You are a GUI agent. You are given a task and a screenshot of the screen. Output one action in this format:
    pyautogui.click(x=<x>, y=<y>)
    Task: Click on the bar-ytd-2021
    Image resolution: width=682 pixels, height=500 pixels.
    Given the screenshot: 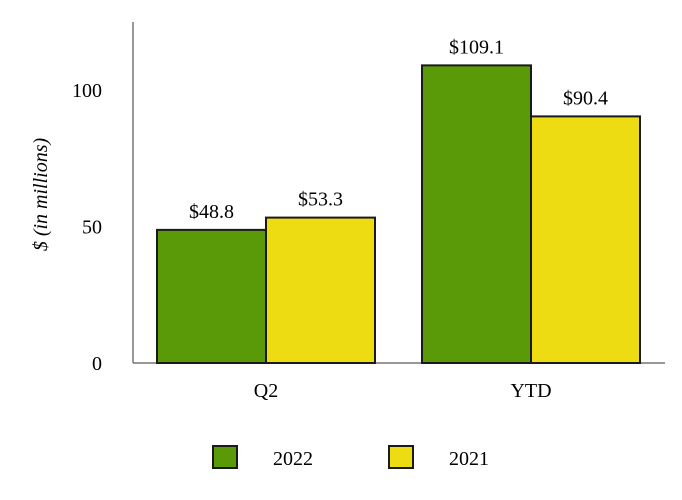 What is the action you would take?
    pyautogui.click(x=585, y=240)
    